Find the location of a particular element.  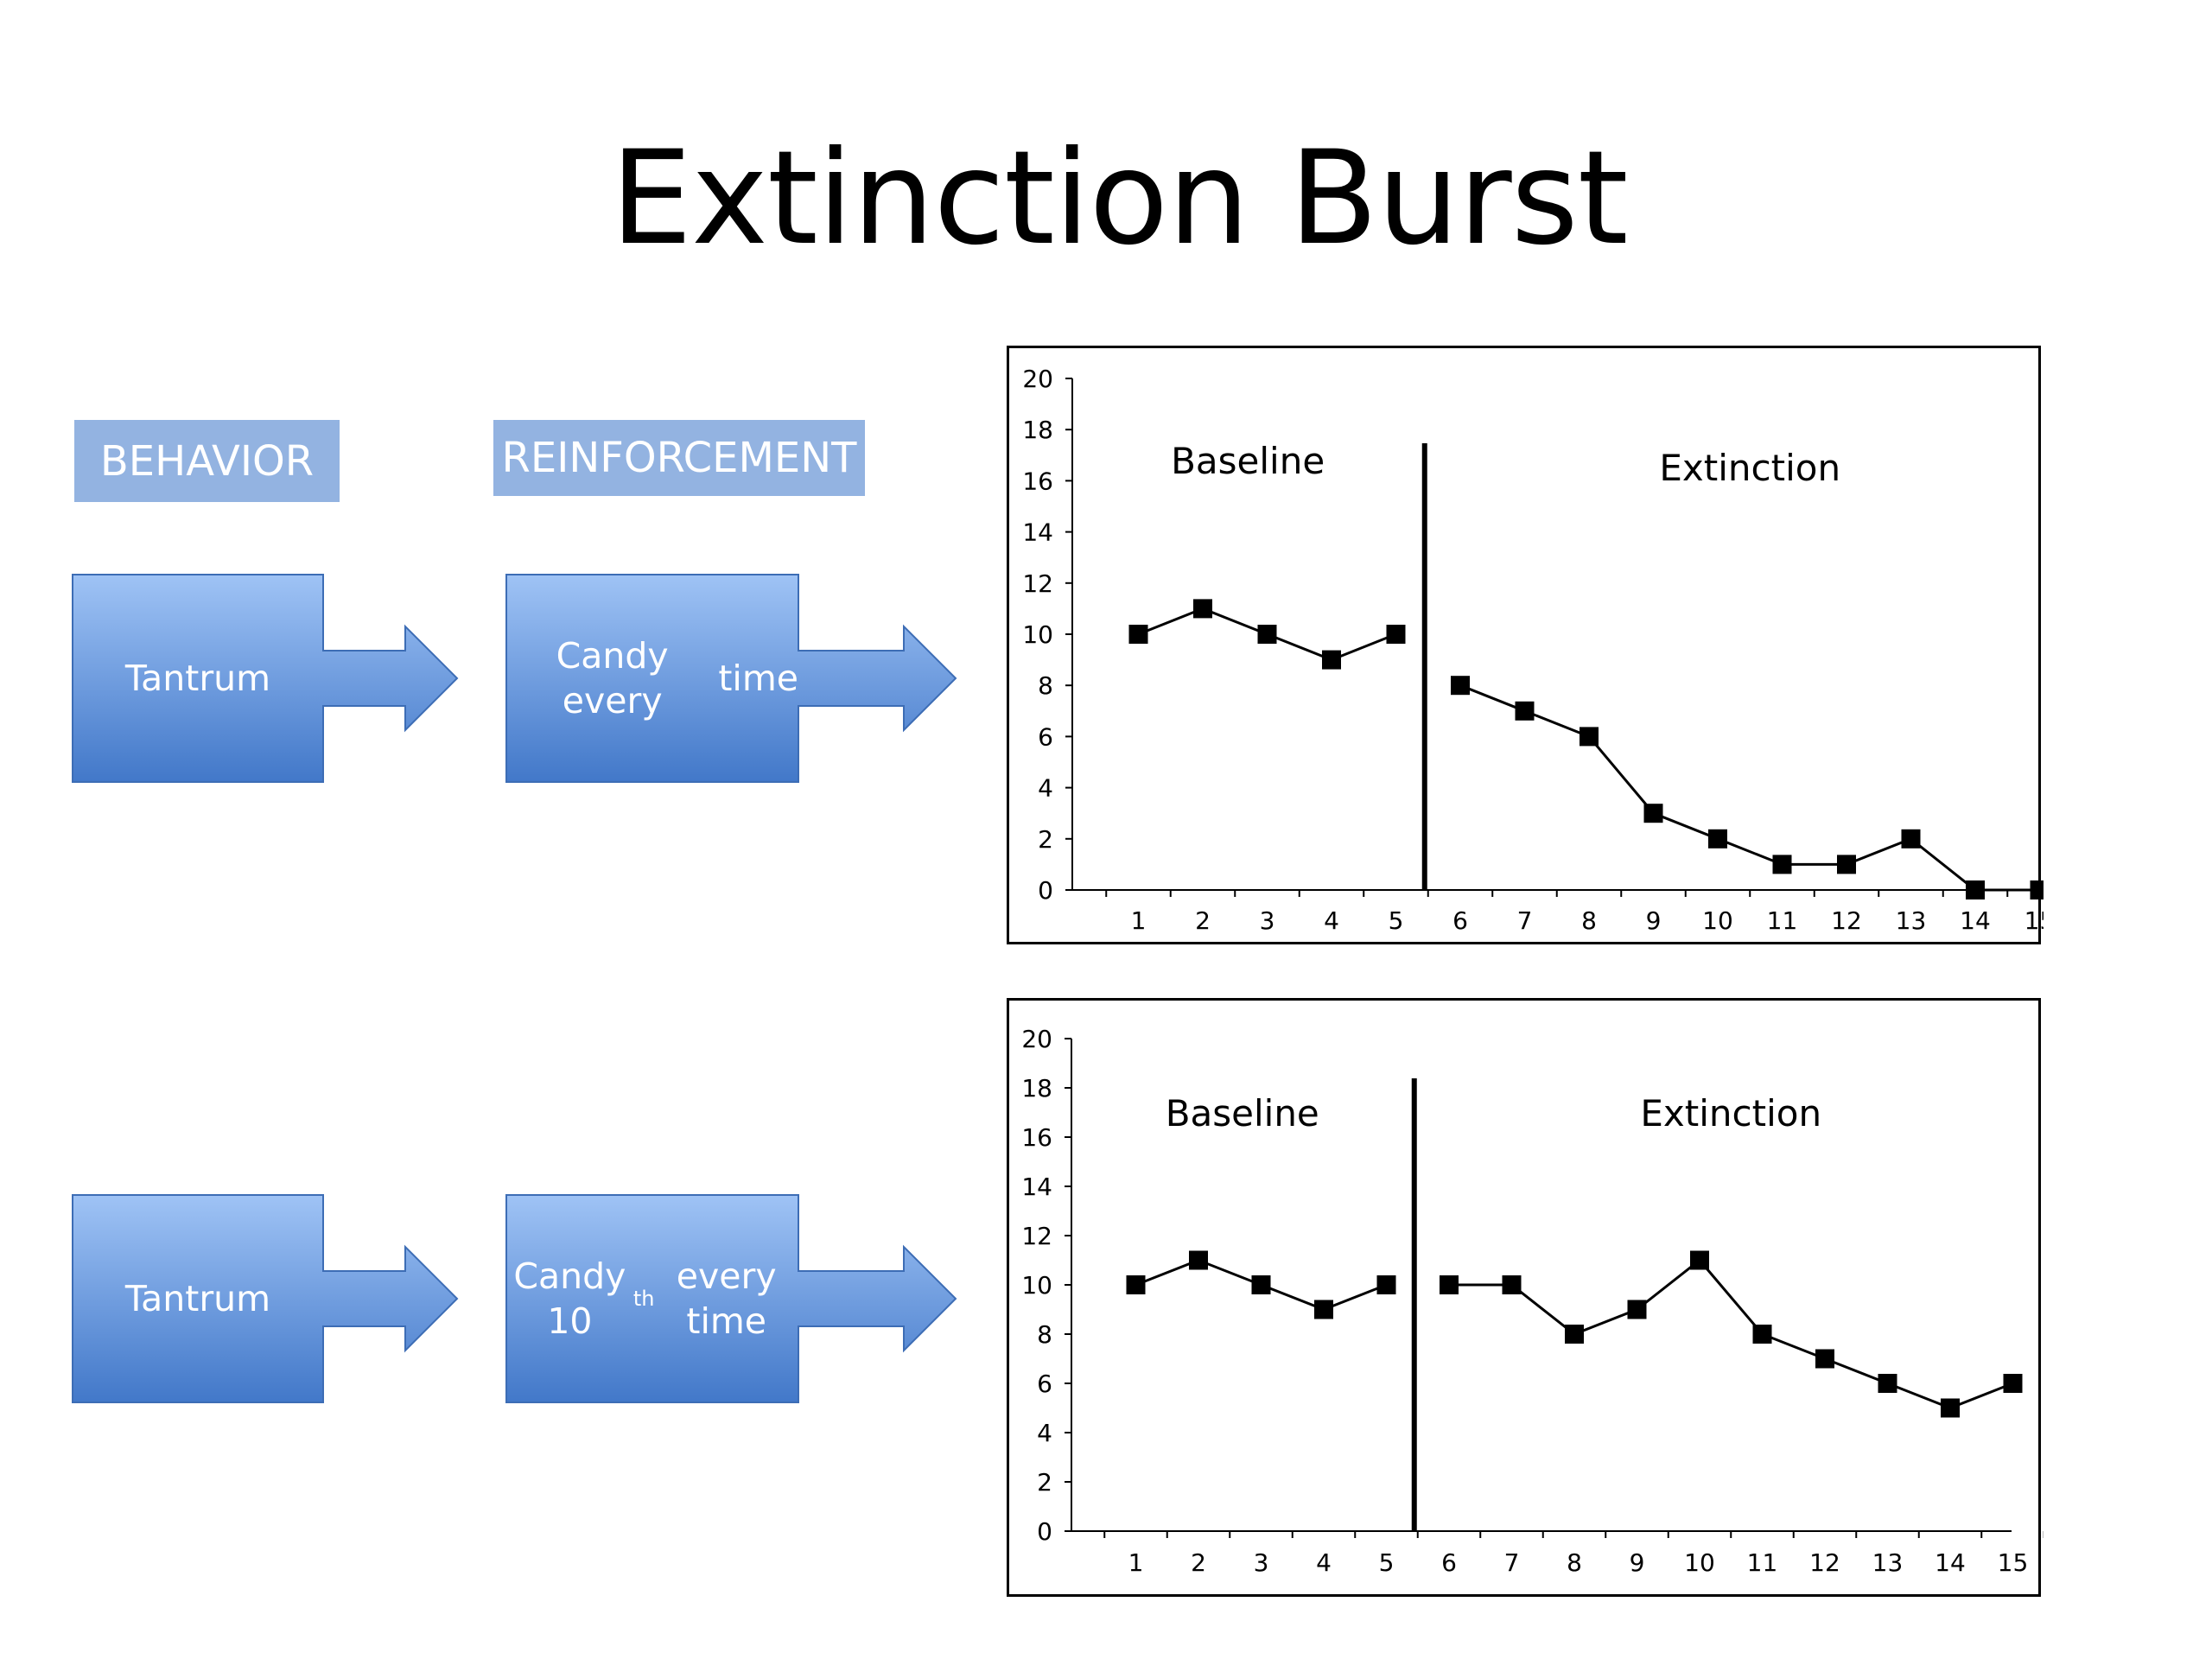

reinforcement-line-1: Candy 10 is located at coordinates (569, 1298).